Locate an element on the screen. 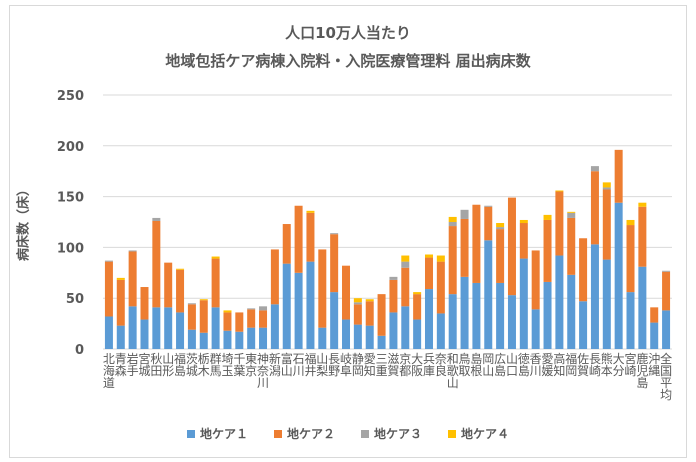 This screenshot has width=696, height=462. x-tick-label: 福岡 is located at coordinates (571, 364).